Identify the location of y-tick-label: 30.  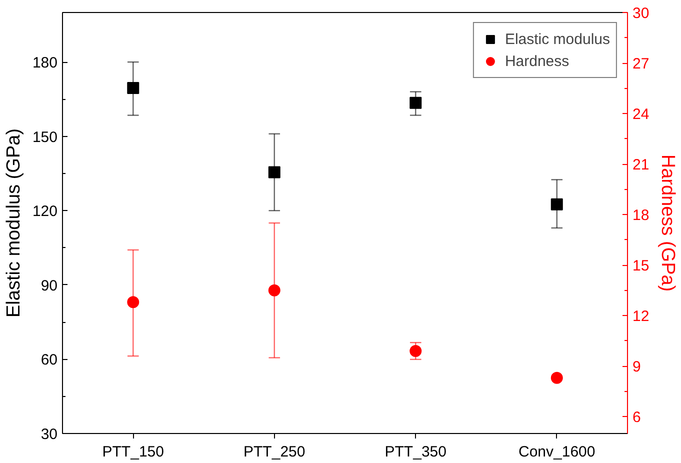
(49, 434).